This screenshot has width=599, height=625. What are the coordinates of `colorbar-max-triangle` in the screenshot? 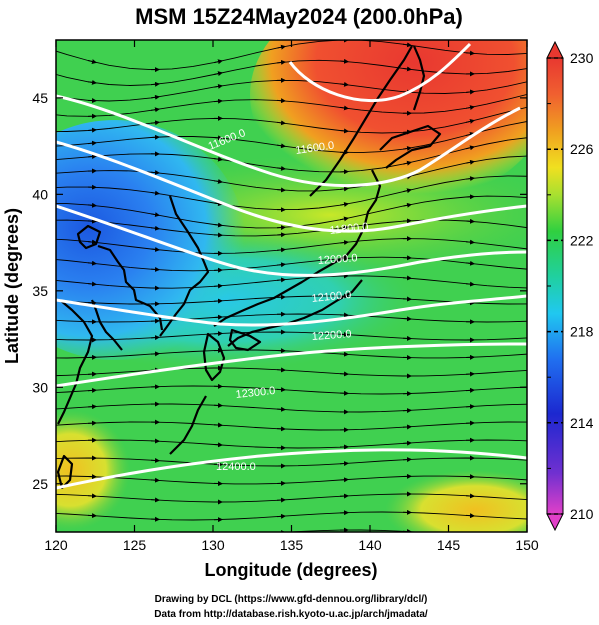 It's located at (555, 49).